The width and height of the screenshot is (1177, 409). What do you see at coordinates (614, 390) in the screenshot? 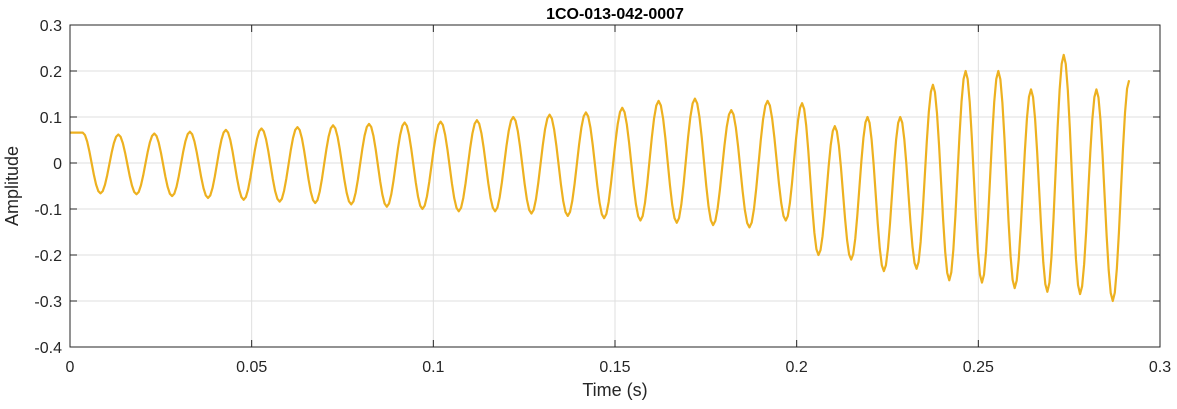
I see `x-axis-label: Time (s)` at bounding box center [614, 390].